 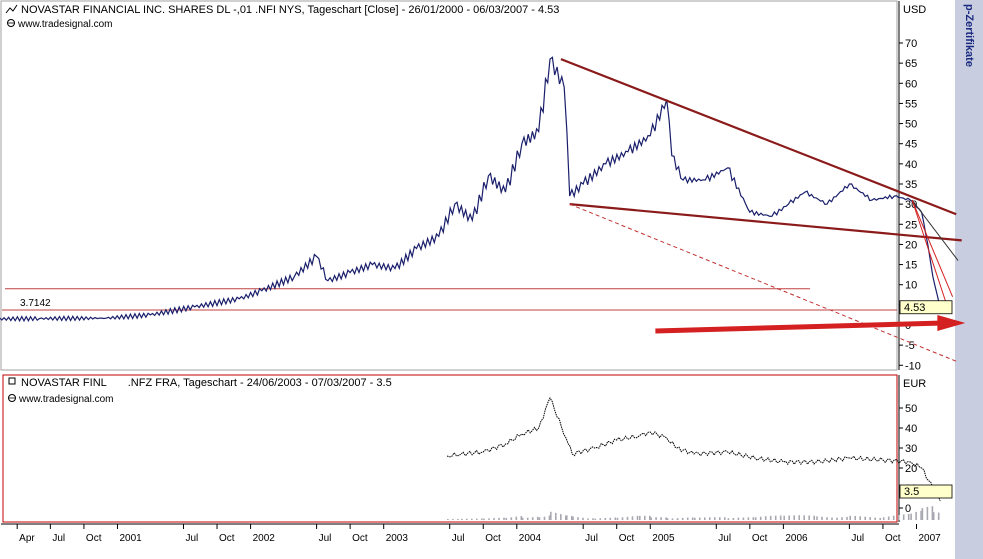 What do you see at coordinates (911, 185) in the screenshot?
I see `top-y-tick-label: 35` at bounding box center [911, 185].